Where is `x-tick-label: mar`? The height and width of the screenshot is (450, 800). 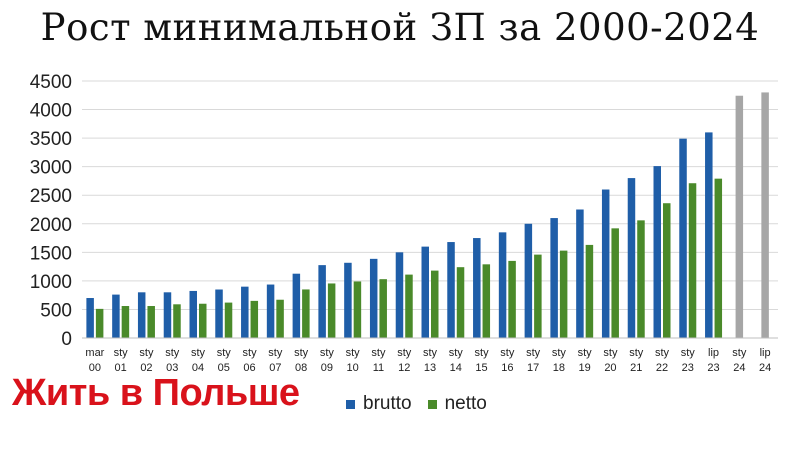 x-tick-label: mar is located at coordinates (94, 353).